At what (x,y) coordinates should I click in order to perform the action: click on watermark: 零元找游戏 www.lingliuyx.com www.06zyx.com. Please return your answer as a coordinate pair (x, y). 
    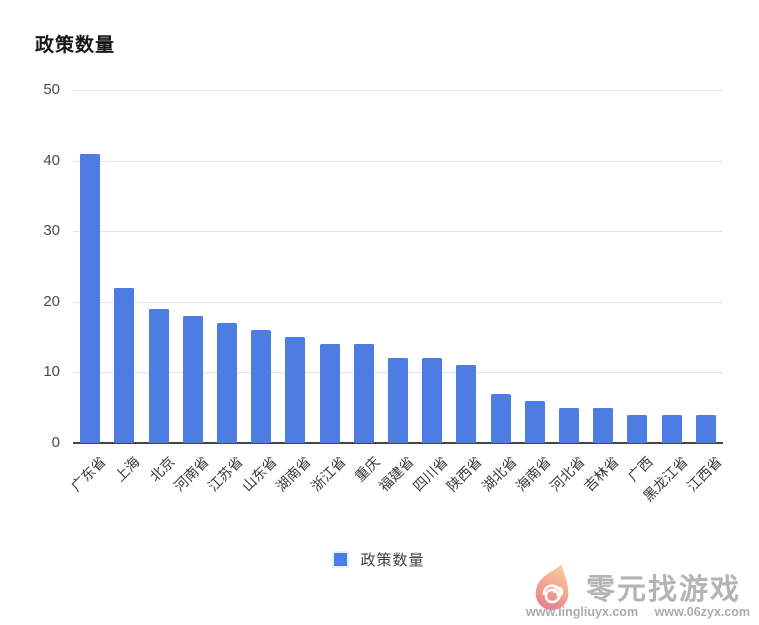
    Looking at the image, I should click on (638, 593).